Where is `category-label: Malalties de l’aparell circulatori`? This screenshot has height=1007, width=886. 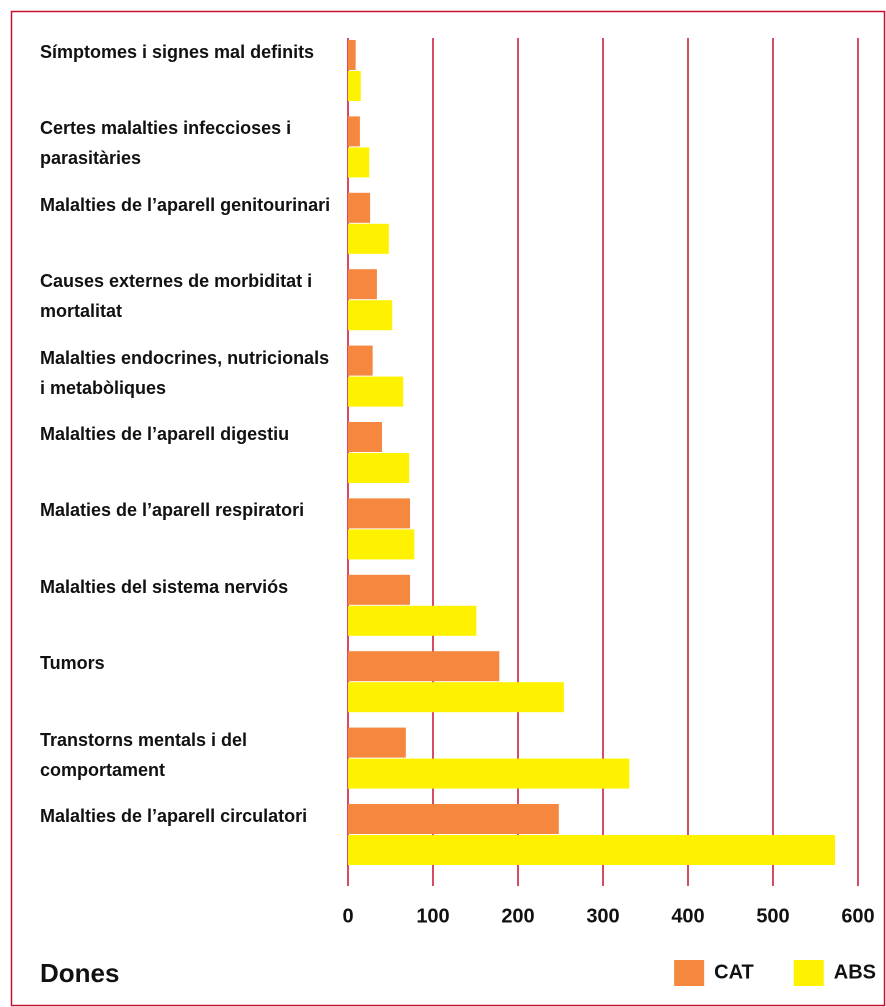
category-label: Malalties de l’aparell circulatori is located at coordinates (174, 816).